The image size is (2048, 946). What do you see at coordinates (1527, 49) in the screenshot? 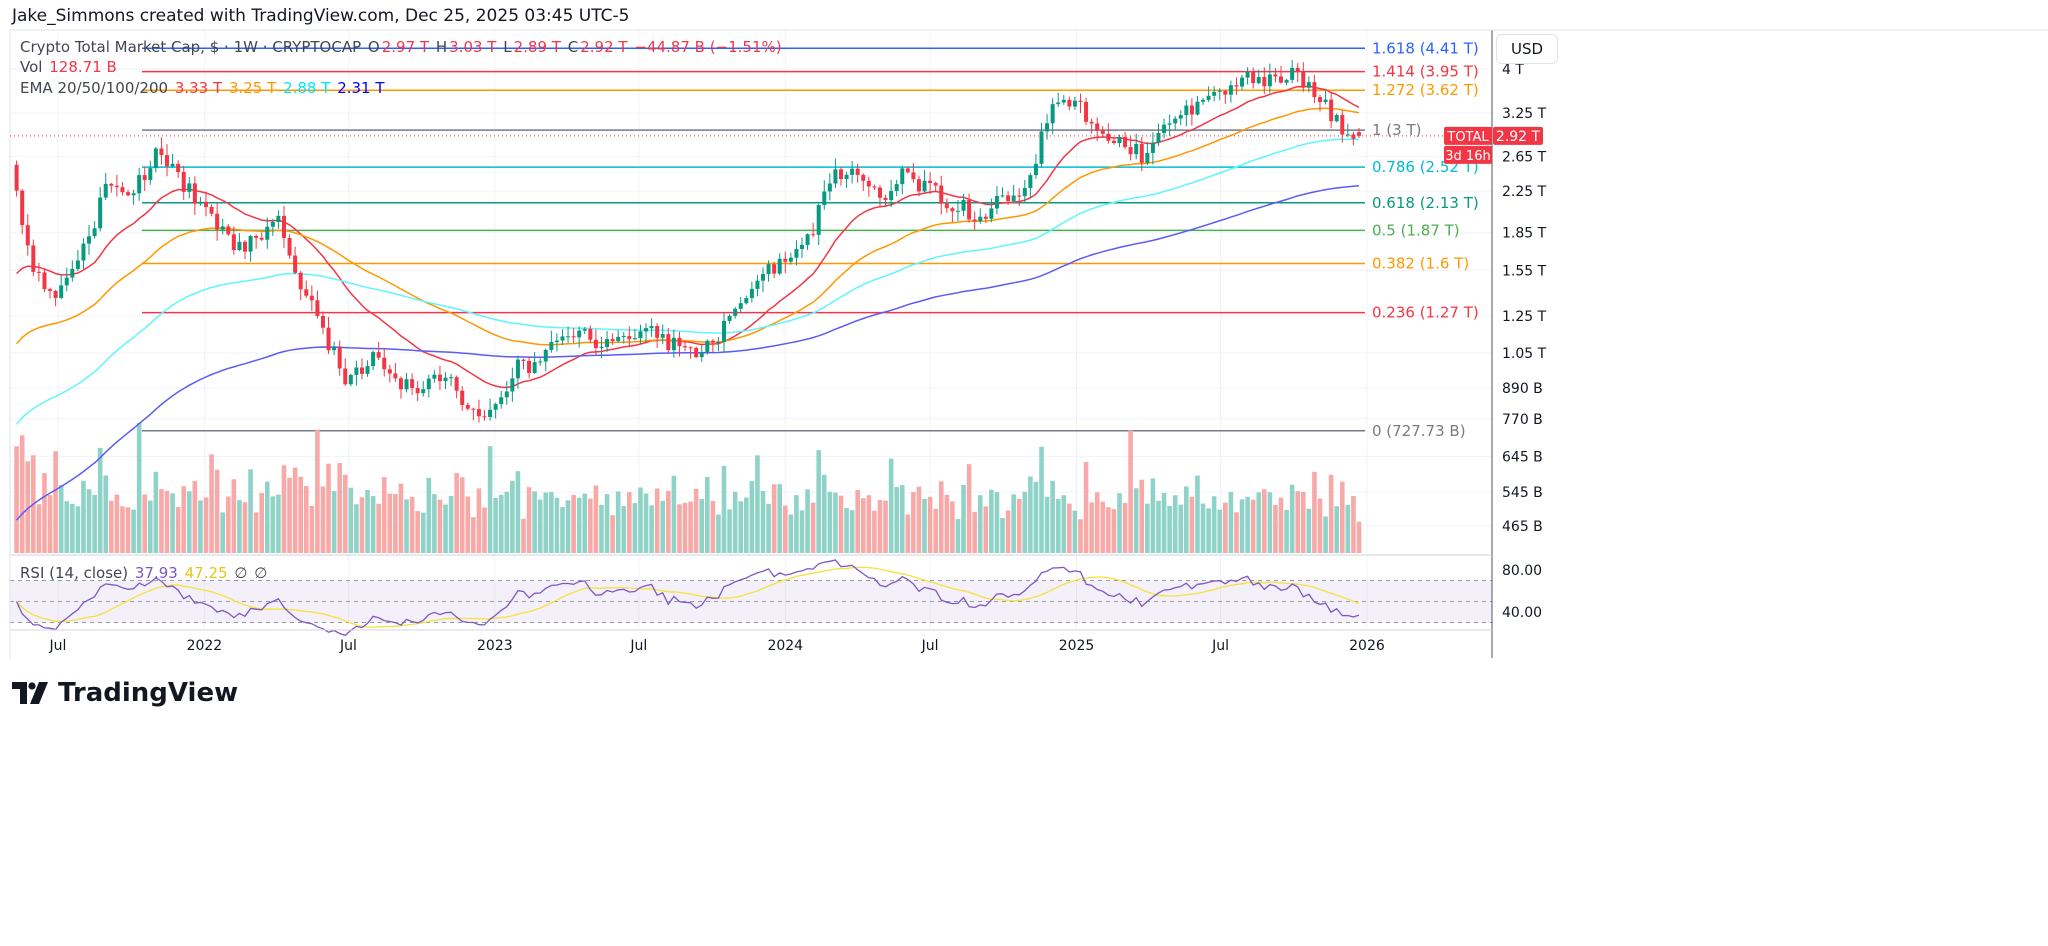
I see `currency-button: USD` at bounding box center [1527, 49].